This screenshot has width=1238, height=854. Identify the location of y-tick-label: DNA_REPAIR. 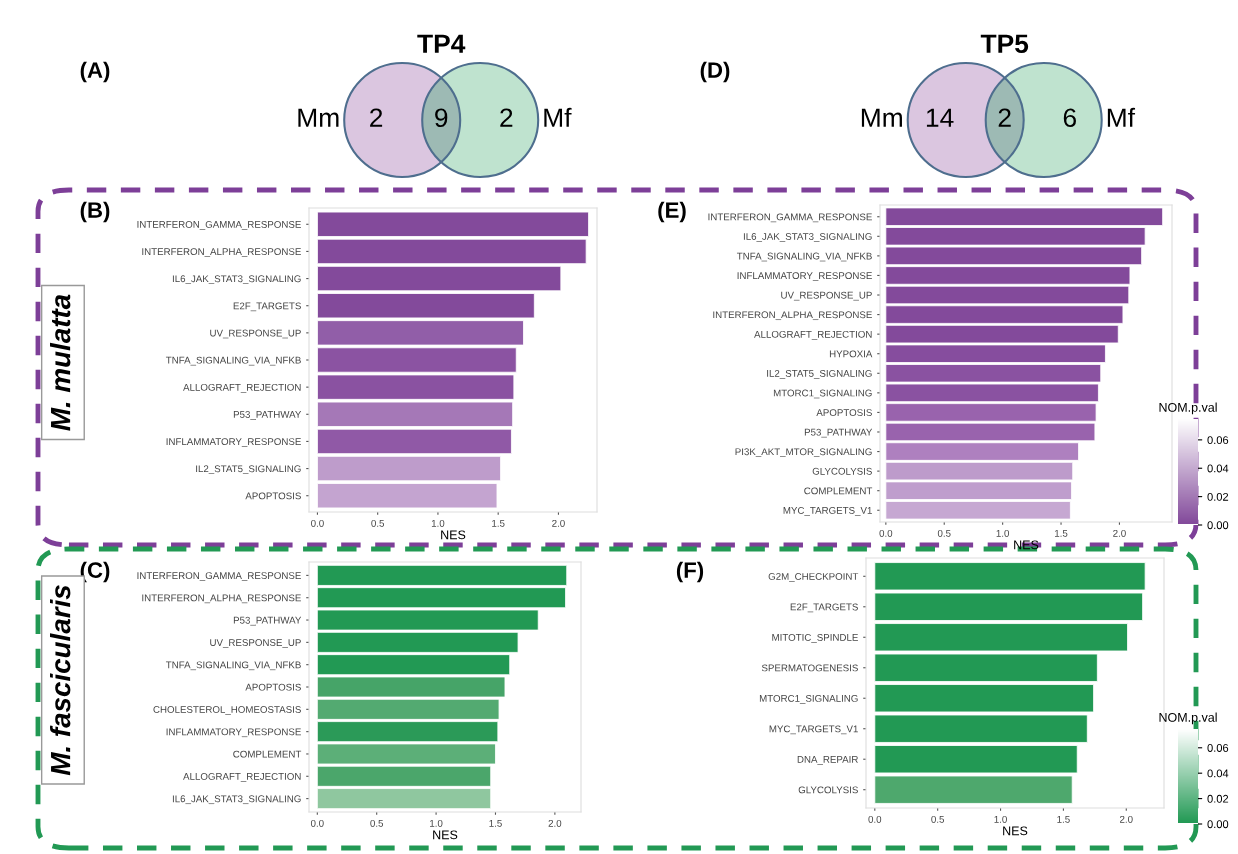
(827, 760).